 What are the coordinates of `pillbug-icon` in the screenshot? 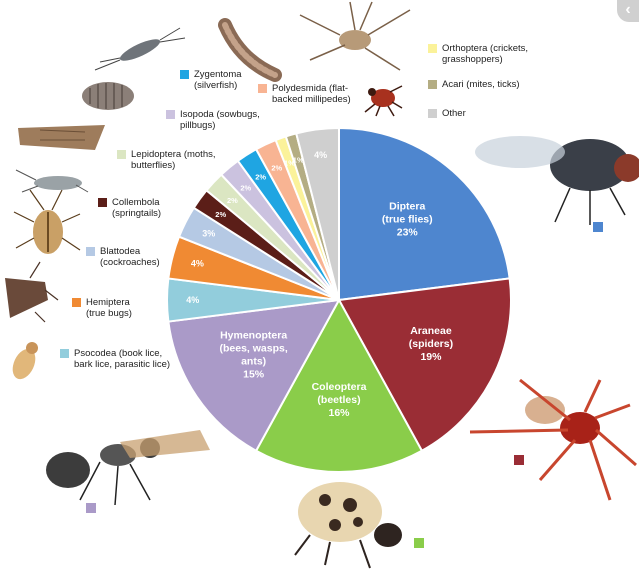 It's located at (108, 96).